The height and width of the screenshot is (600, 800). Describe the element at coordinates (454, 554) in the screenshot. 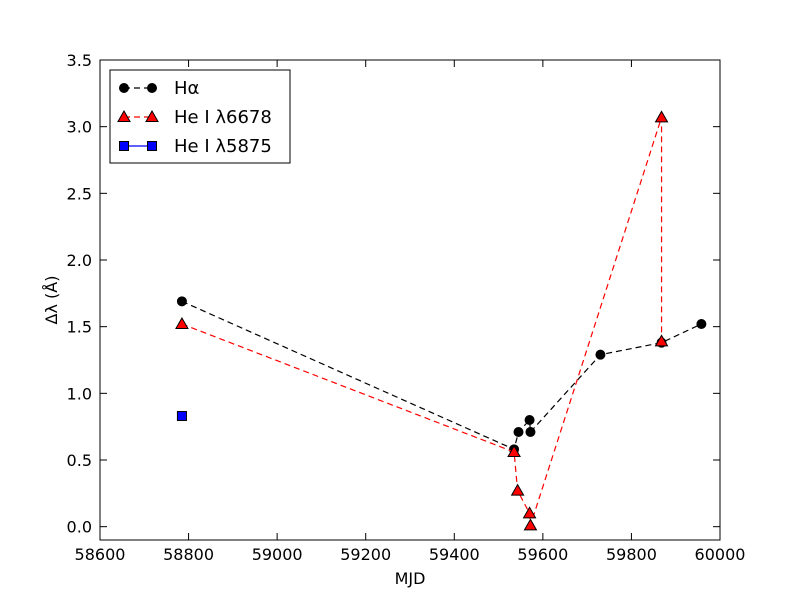

I see `x-tick-label: 59400` at that location.